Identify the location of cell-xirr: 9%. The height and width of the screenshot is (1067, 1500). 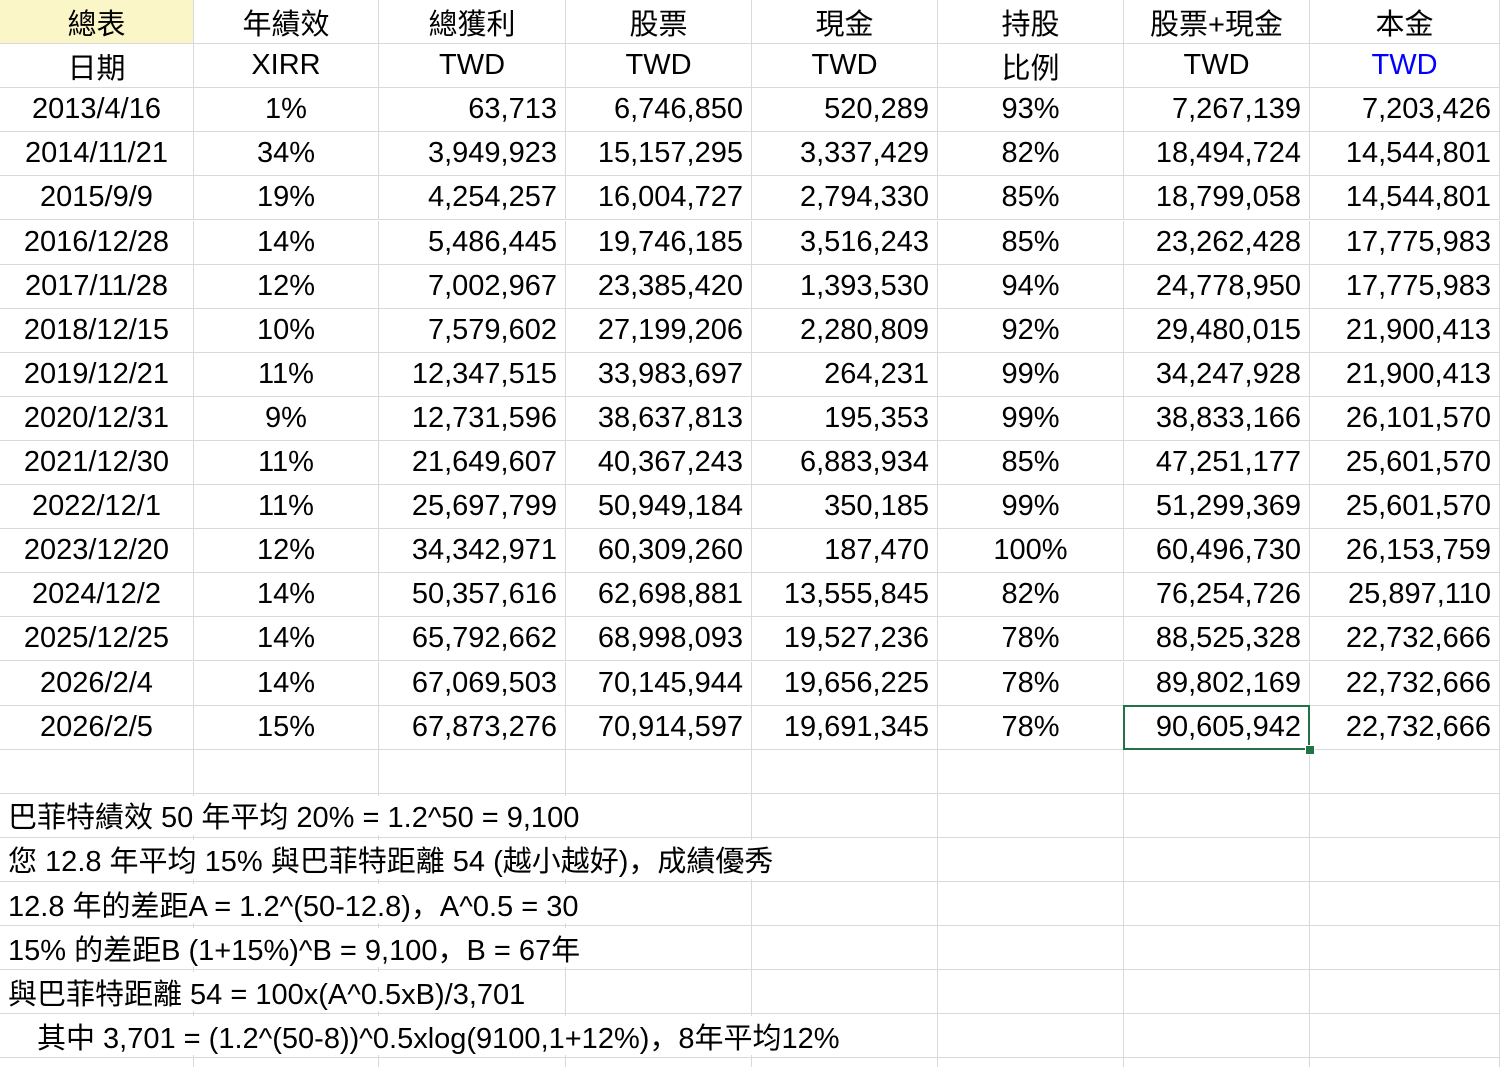
(286, 418).